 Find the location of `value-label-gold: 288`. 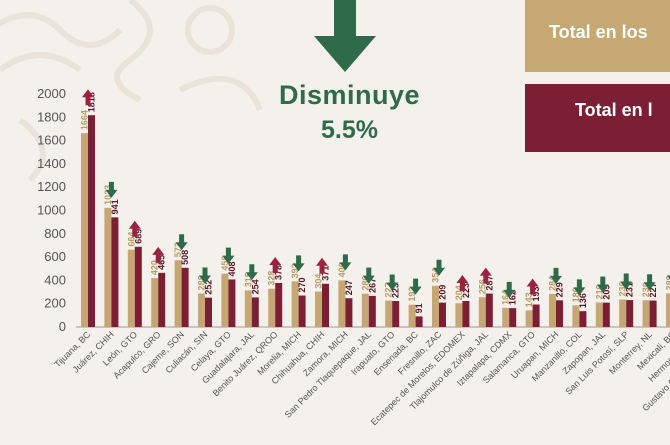

value-label-gold: 288 is located at coordinates (202, 282).